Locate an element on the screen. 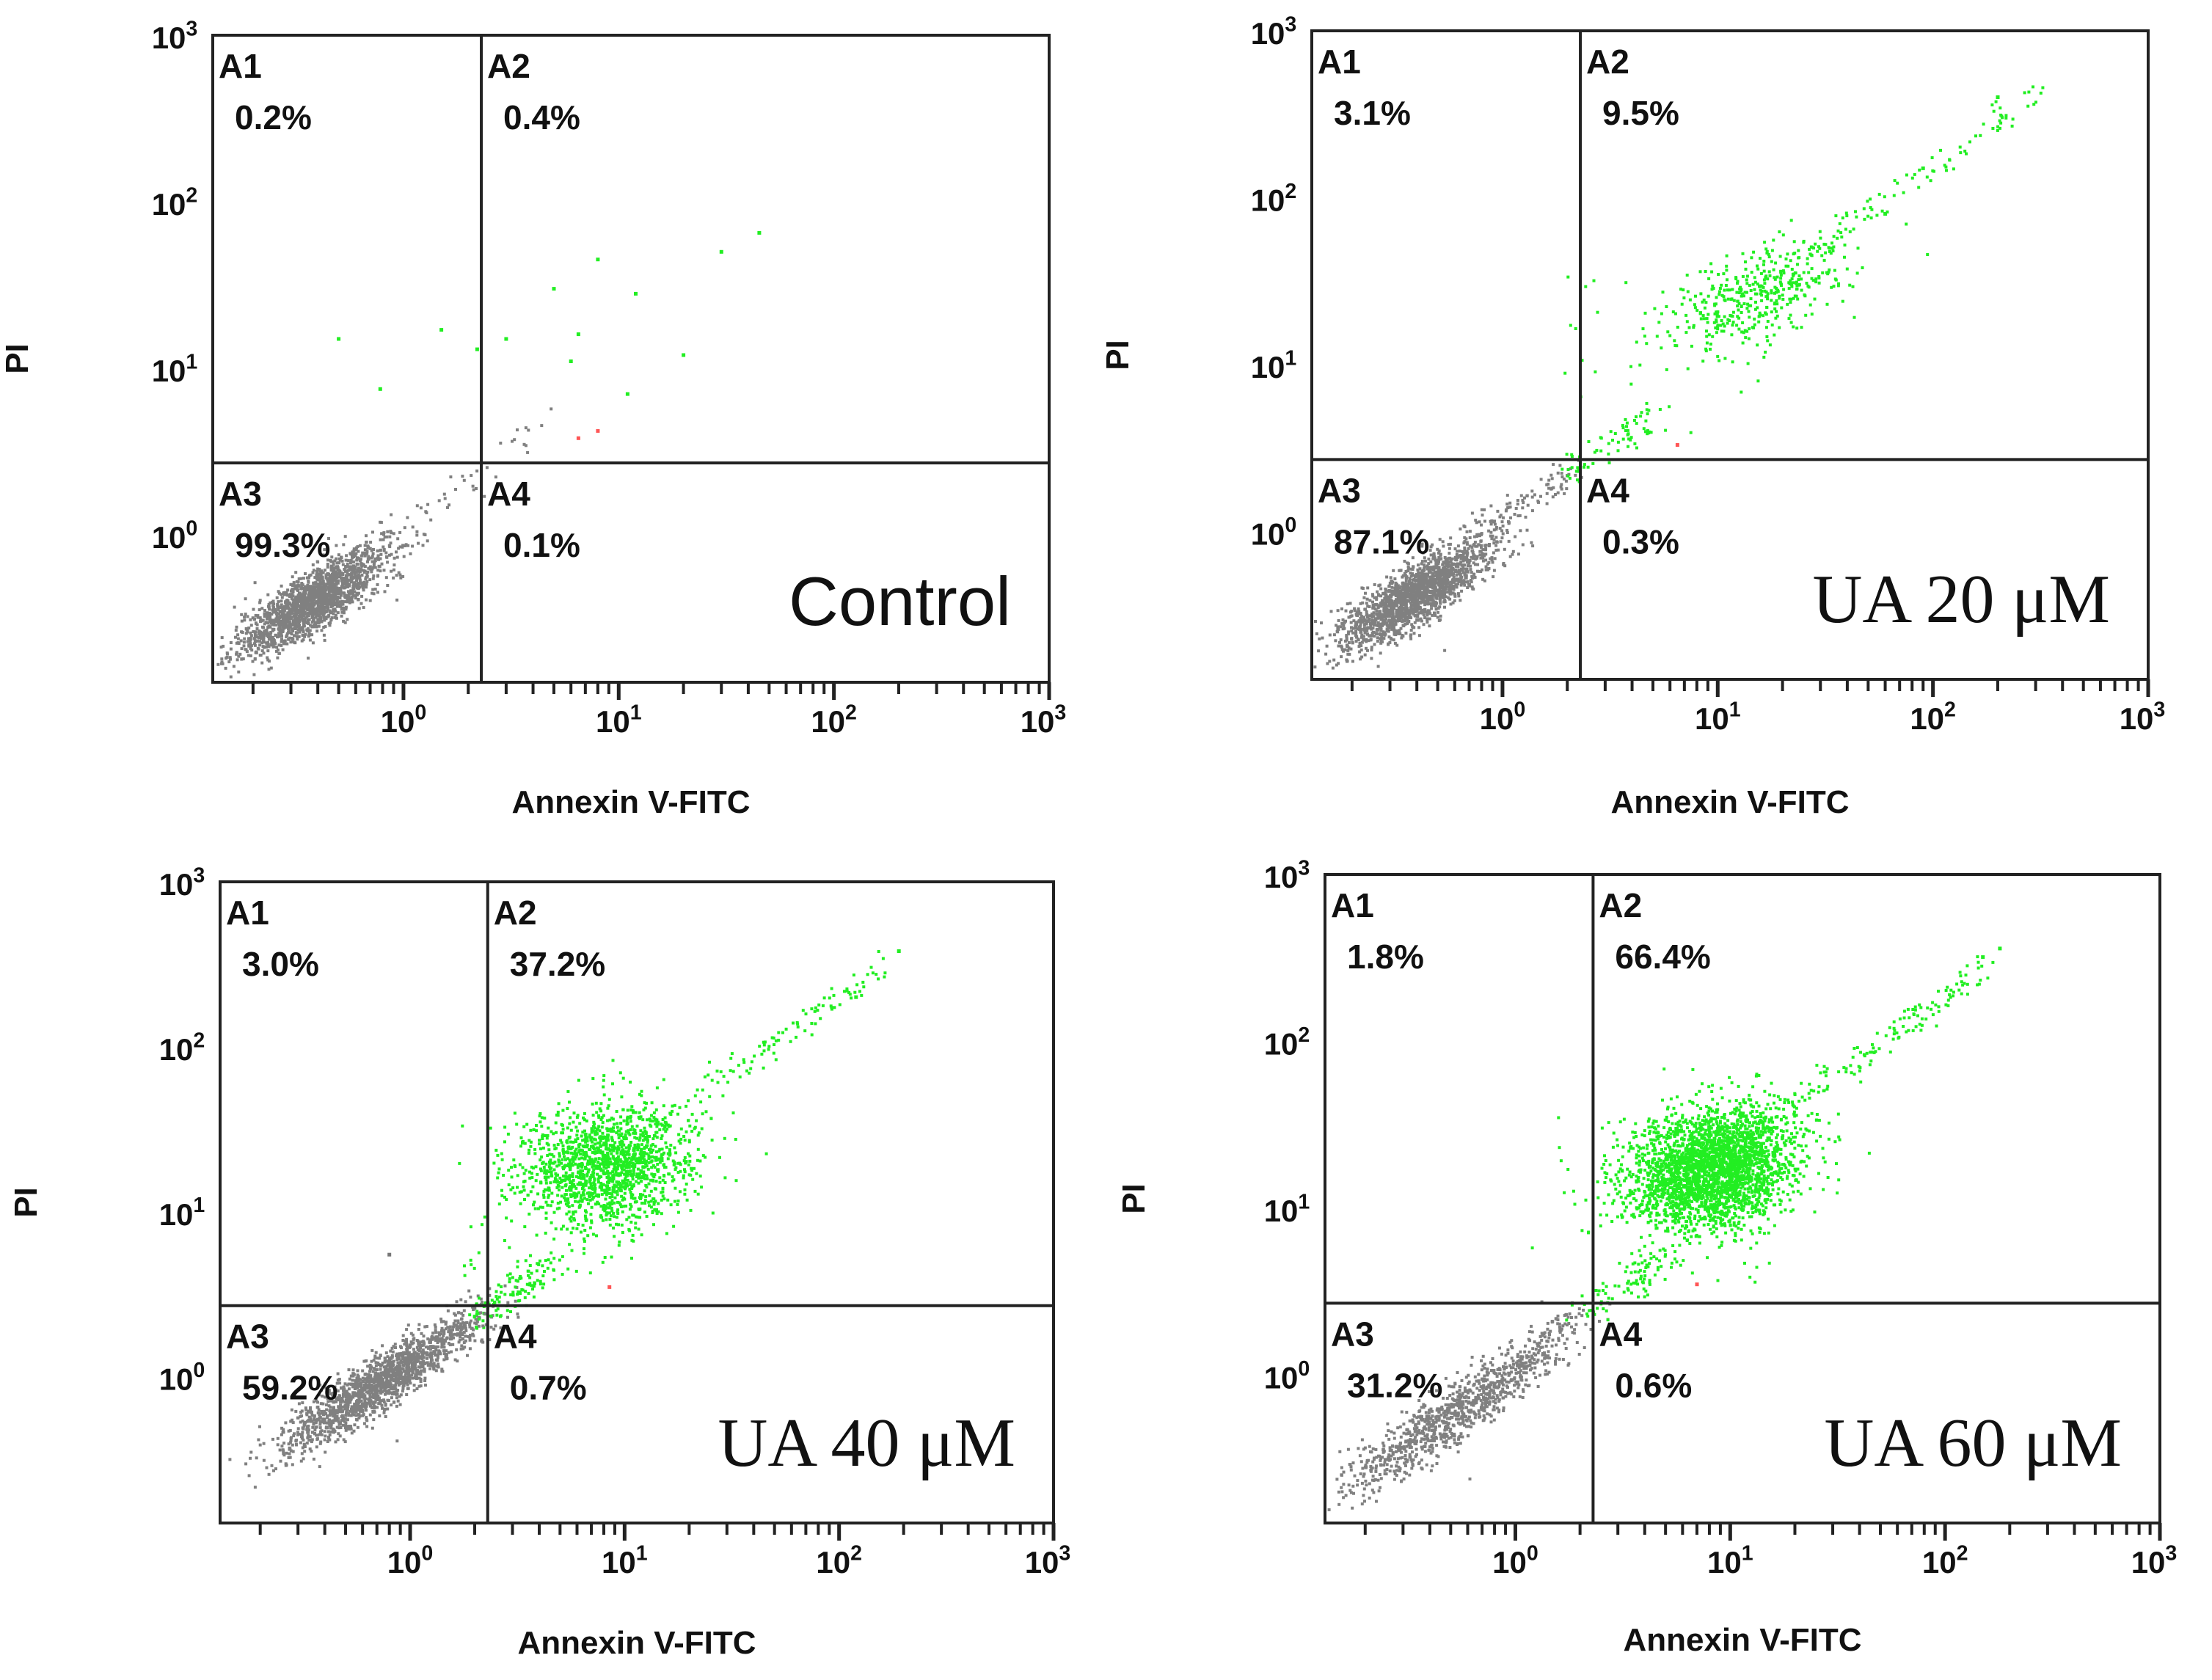  x-axis-title: Annexin V-FITC is located at coordinates (1729, 802).